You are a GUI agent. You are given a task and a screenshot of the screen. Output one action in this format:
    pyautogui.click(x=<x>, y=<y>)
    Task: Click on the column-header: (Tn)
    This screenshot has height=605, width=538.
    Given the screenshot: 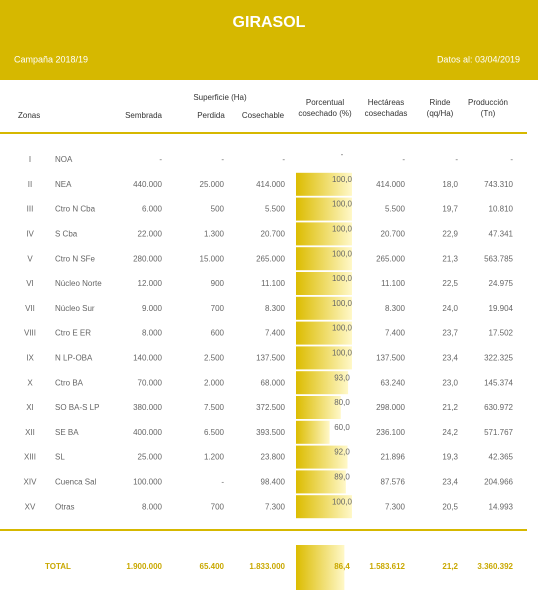 What is the action you would take?
    pyautogui.click(x=488, y=113)
    